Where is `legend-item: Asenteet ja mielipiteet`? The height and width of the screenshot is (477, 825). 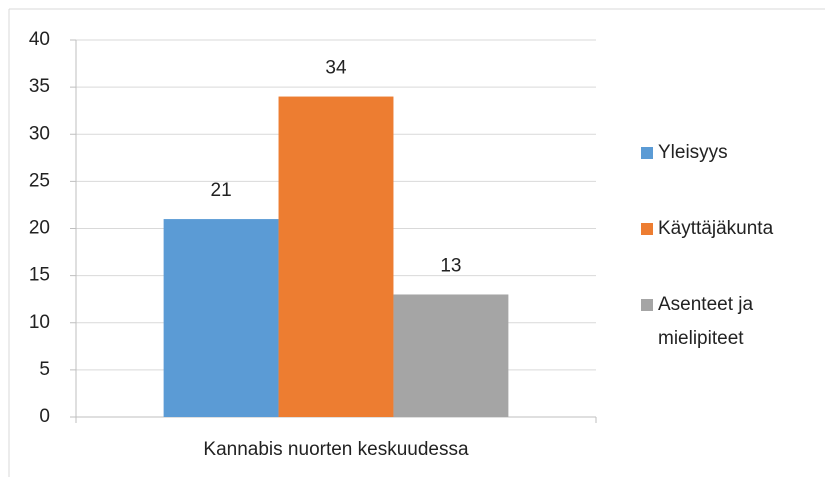
legend-item: Asenteet ja mielipiteet is located at coordinates (731, 322).